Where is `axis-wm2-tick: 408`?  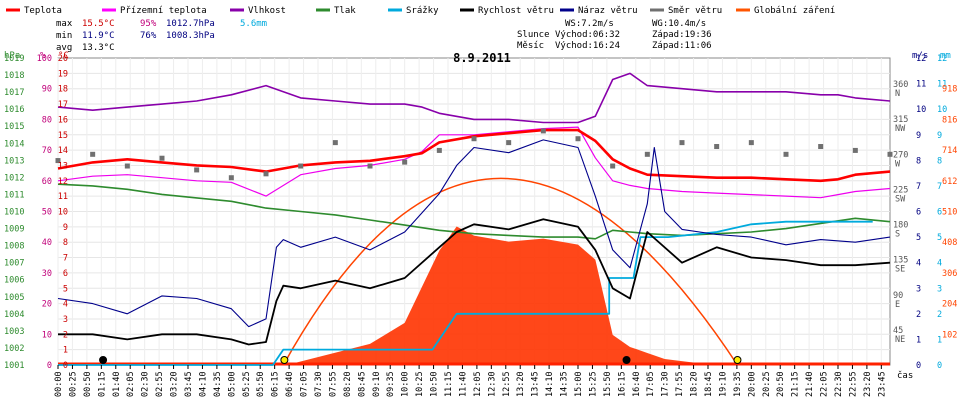 axis-wm2-tick: 408 is located at coordinates (949, 243).